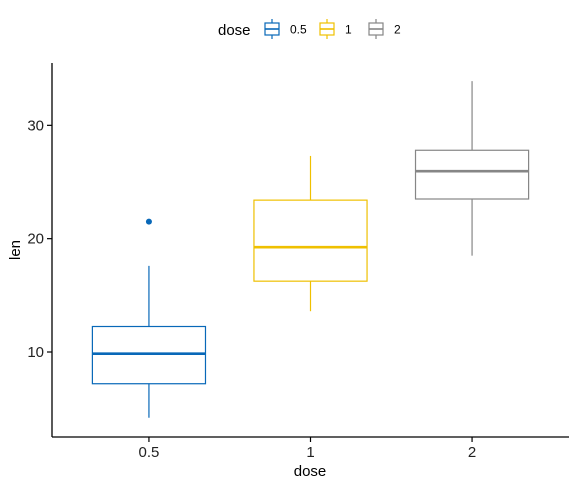 This screenshot has width=577, height=487. What do you see at coordinates (384, 29) in the screenshot?
I see `legend-entry-2: 2` at bounding box center [384, 29].